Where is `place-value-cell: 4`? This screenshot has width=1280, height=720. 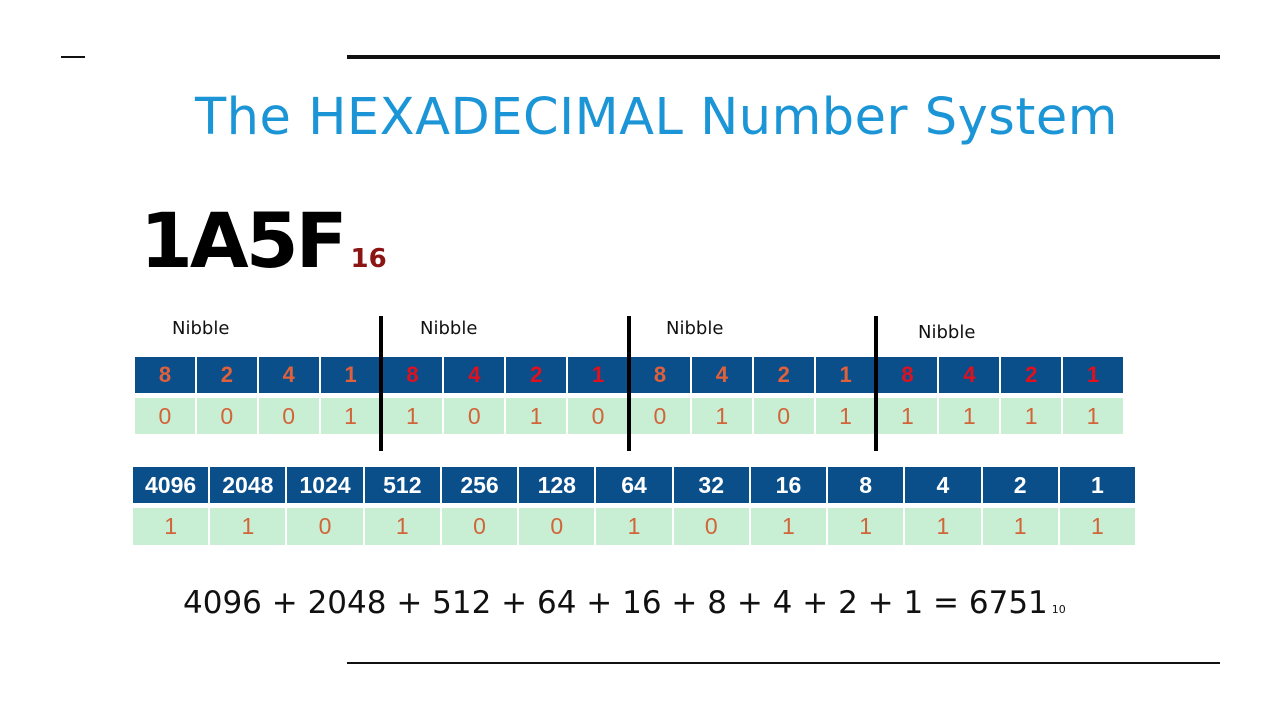
place-value-cell: 4 is located at coordinates (943, 485).